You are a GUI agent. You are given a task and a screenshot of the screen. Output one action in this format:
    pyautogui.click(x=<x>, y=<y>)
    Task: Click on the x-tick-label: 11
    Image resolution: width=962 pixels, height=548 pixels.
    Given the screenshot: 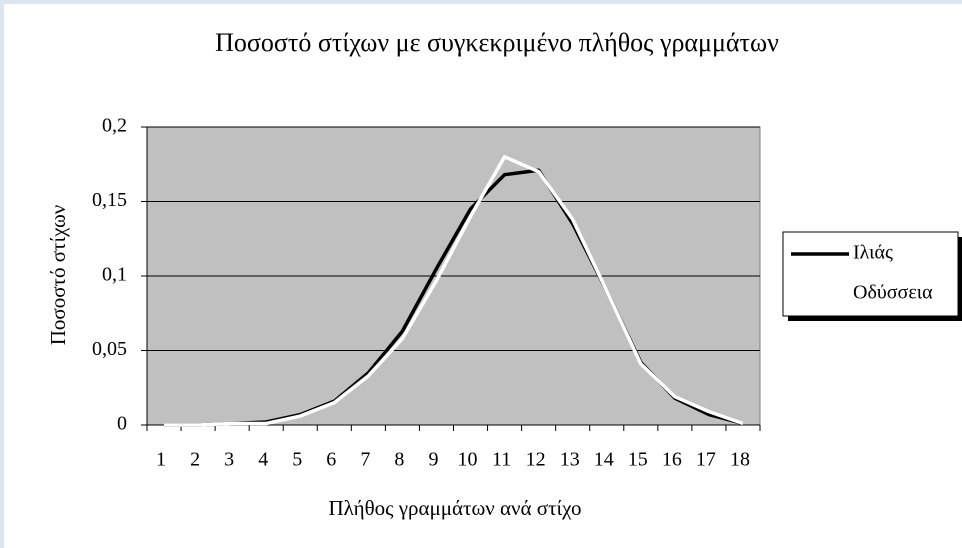 What is the action you would take?
    pyautogui.click(x=501, y=460)
    